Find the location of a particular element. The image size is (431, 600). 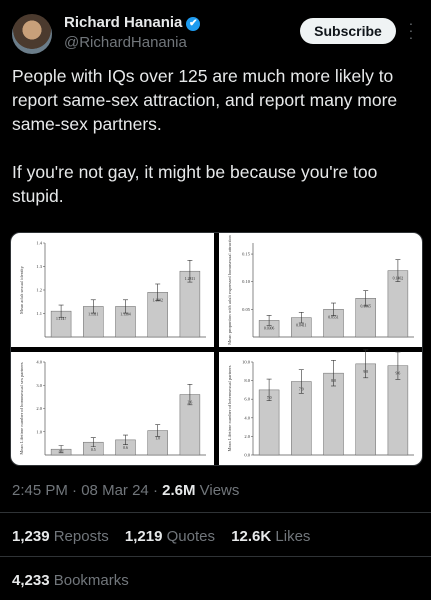

chart-data-label: 1.0 is located at coordinates (157, 439).